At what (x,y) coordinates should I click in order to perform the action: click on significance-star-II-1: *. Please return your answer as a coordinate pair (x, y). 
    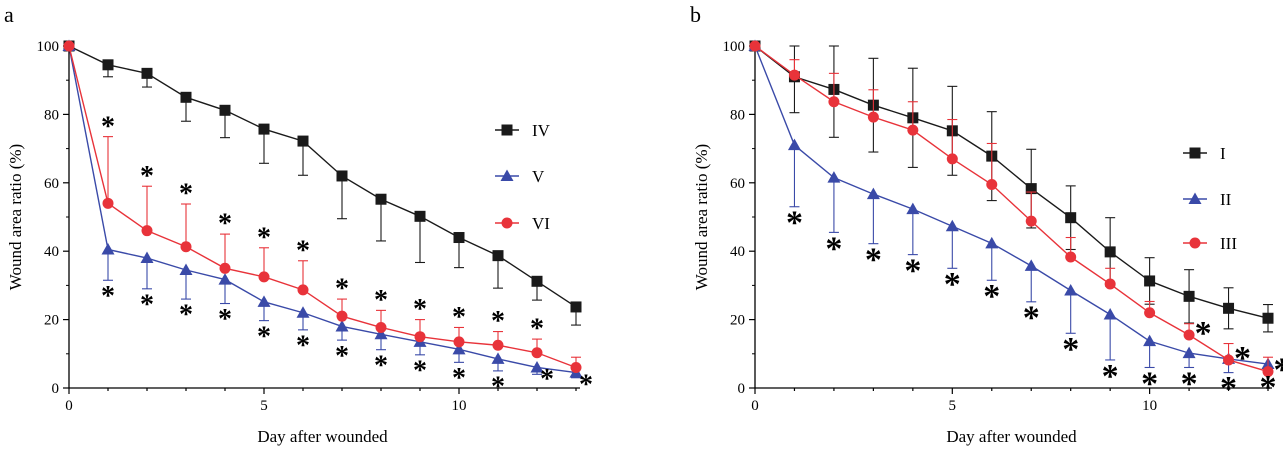
    Looking at the image, I should click on (794, 223).